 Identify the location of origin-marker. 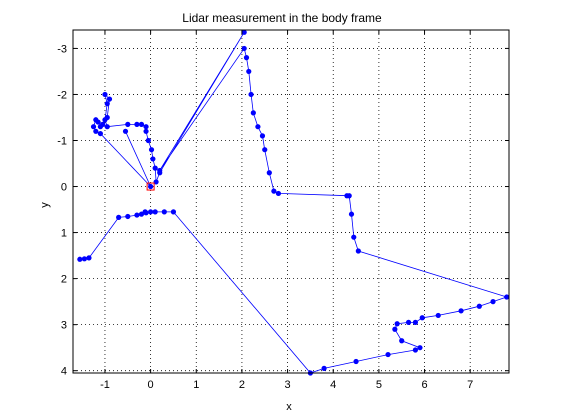
(150, 186).